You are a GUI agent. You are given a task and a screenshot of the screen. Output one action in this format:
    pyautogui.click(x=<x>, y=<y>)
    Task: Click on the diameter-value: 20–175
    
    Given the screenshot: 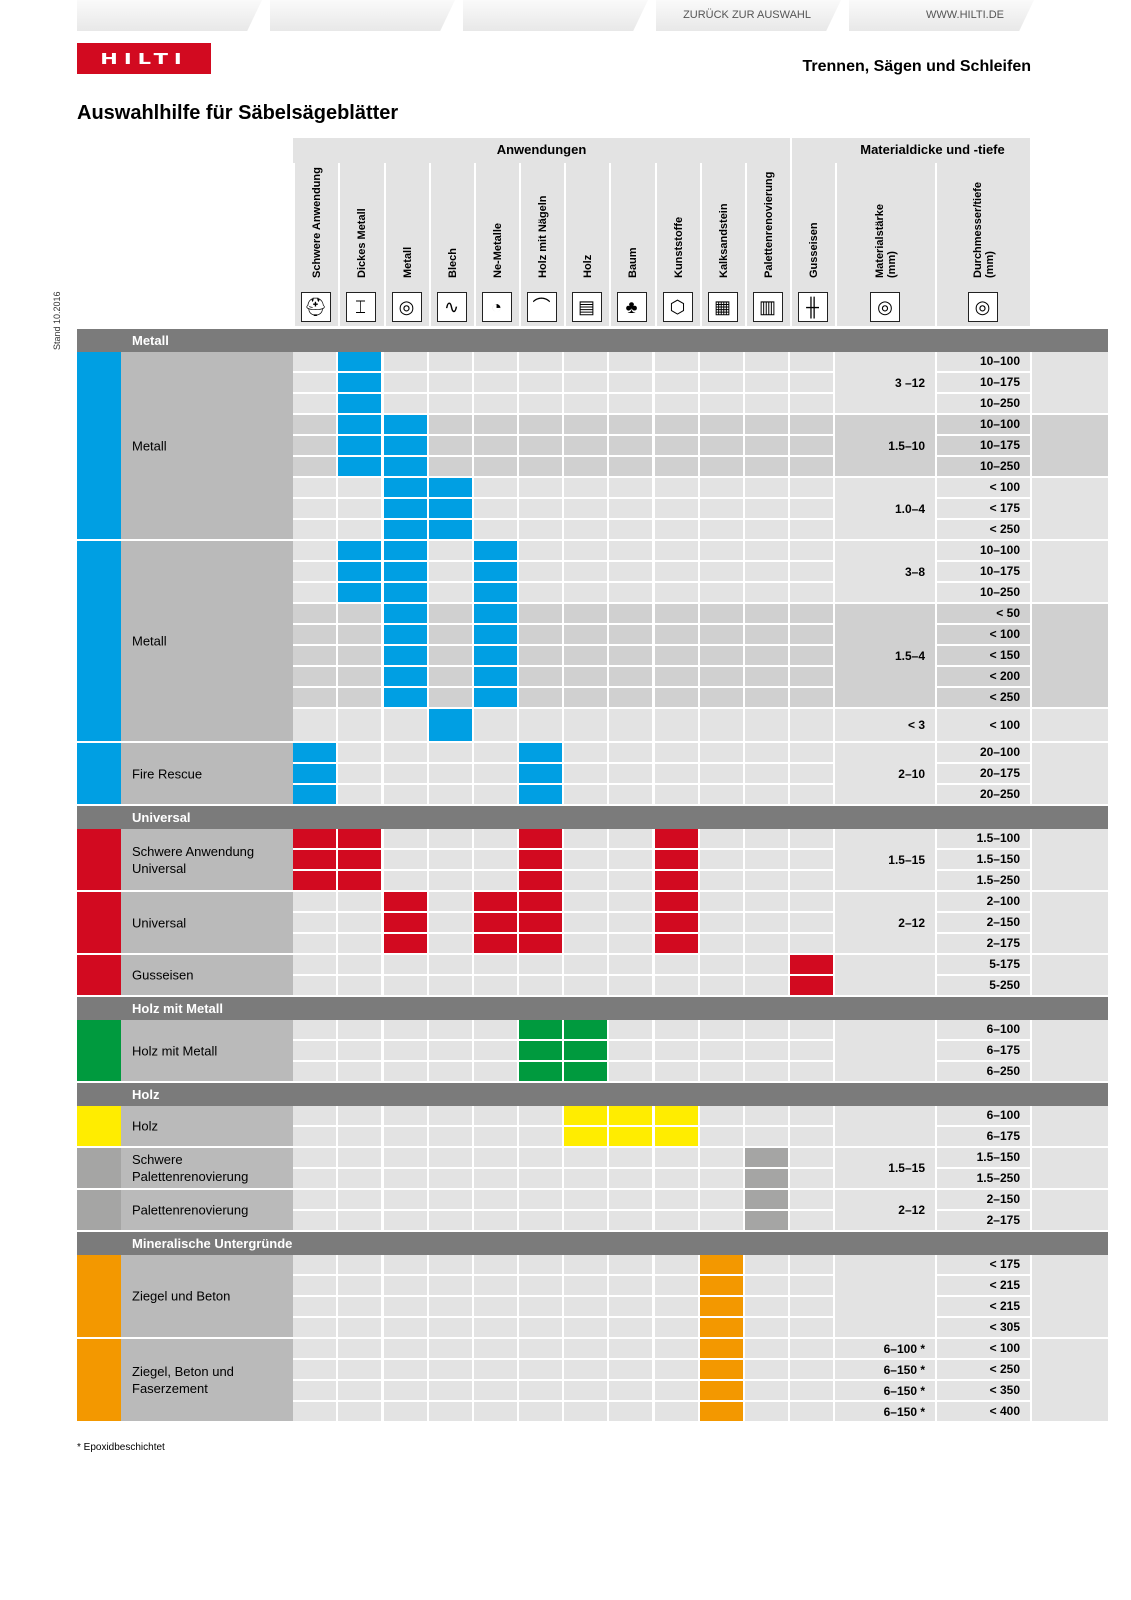 What is the action you would take?
    pyautogui.click(x=983, y=773)
    